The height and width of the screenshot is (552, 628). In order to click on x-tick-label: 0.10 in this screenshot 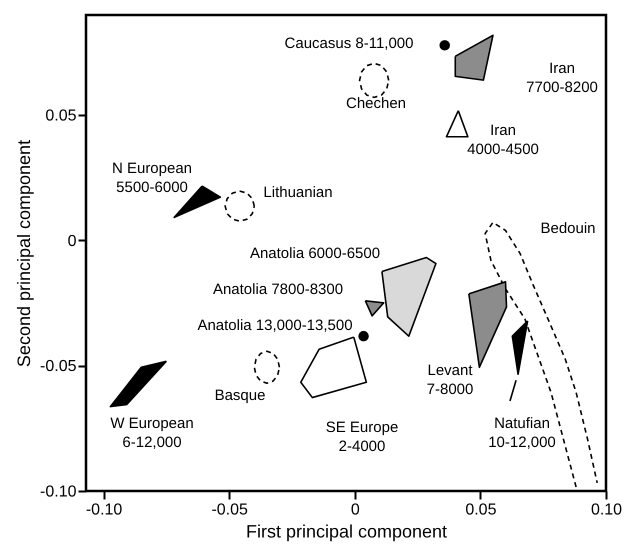, I will do `click(606, 510)`.